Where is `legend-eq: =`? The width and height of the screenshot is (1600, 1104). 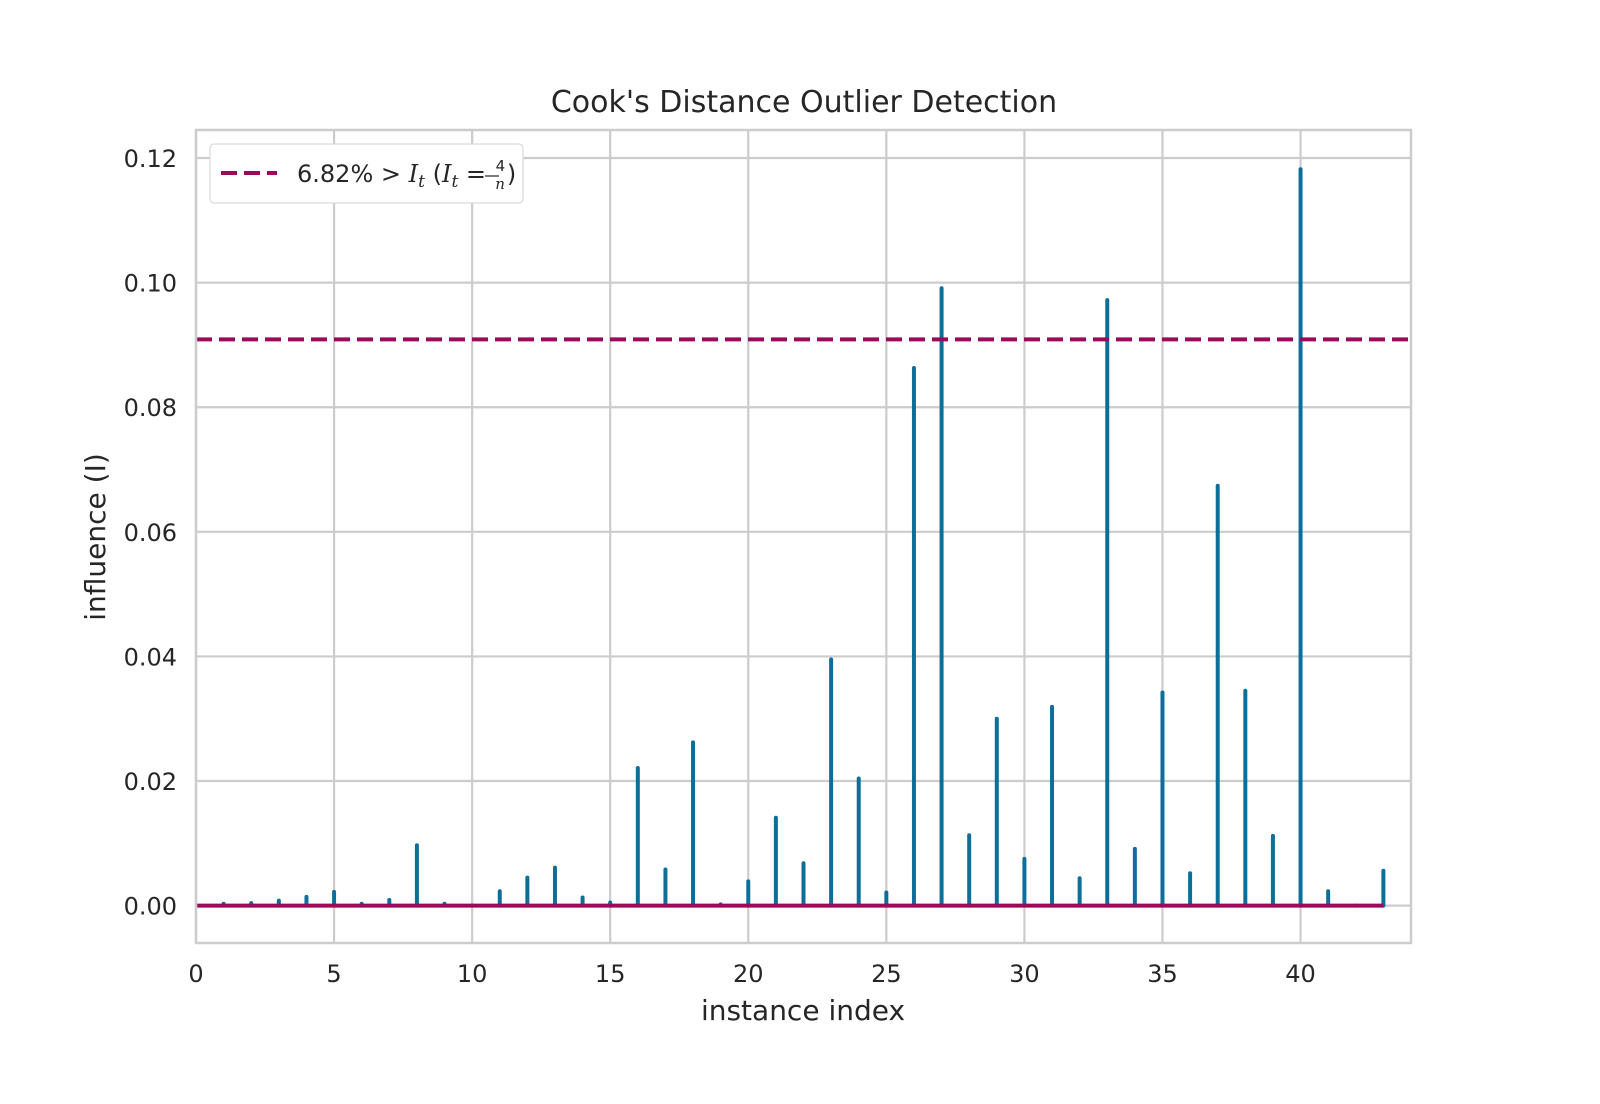 legend-eq: = is located at coordinates (475, 174).